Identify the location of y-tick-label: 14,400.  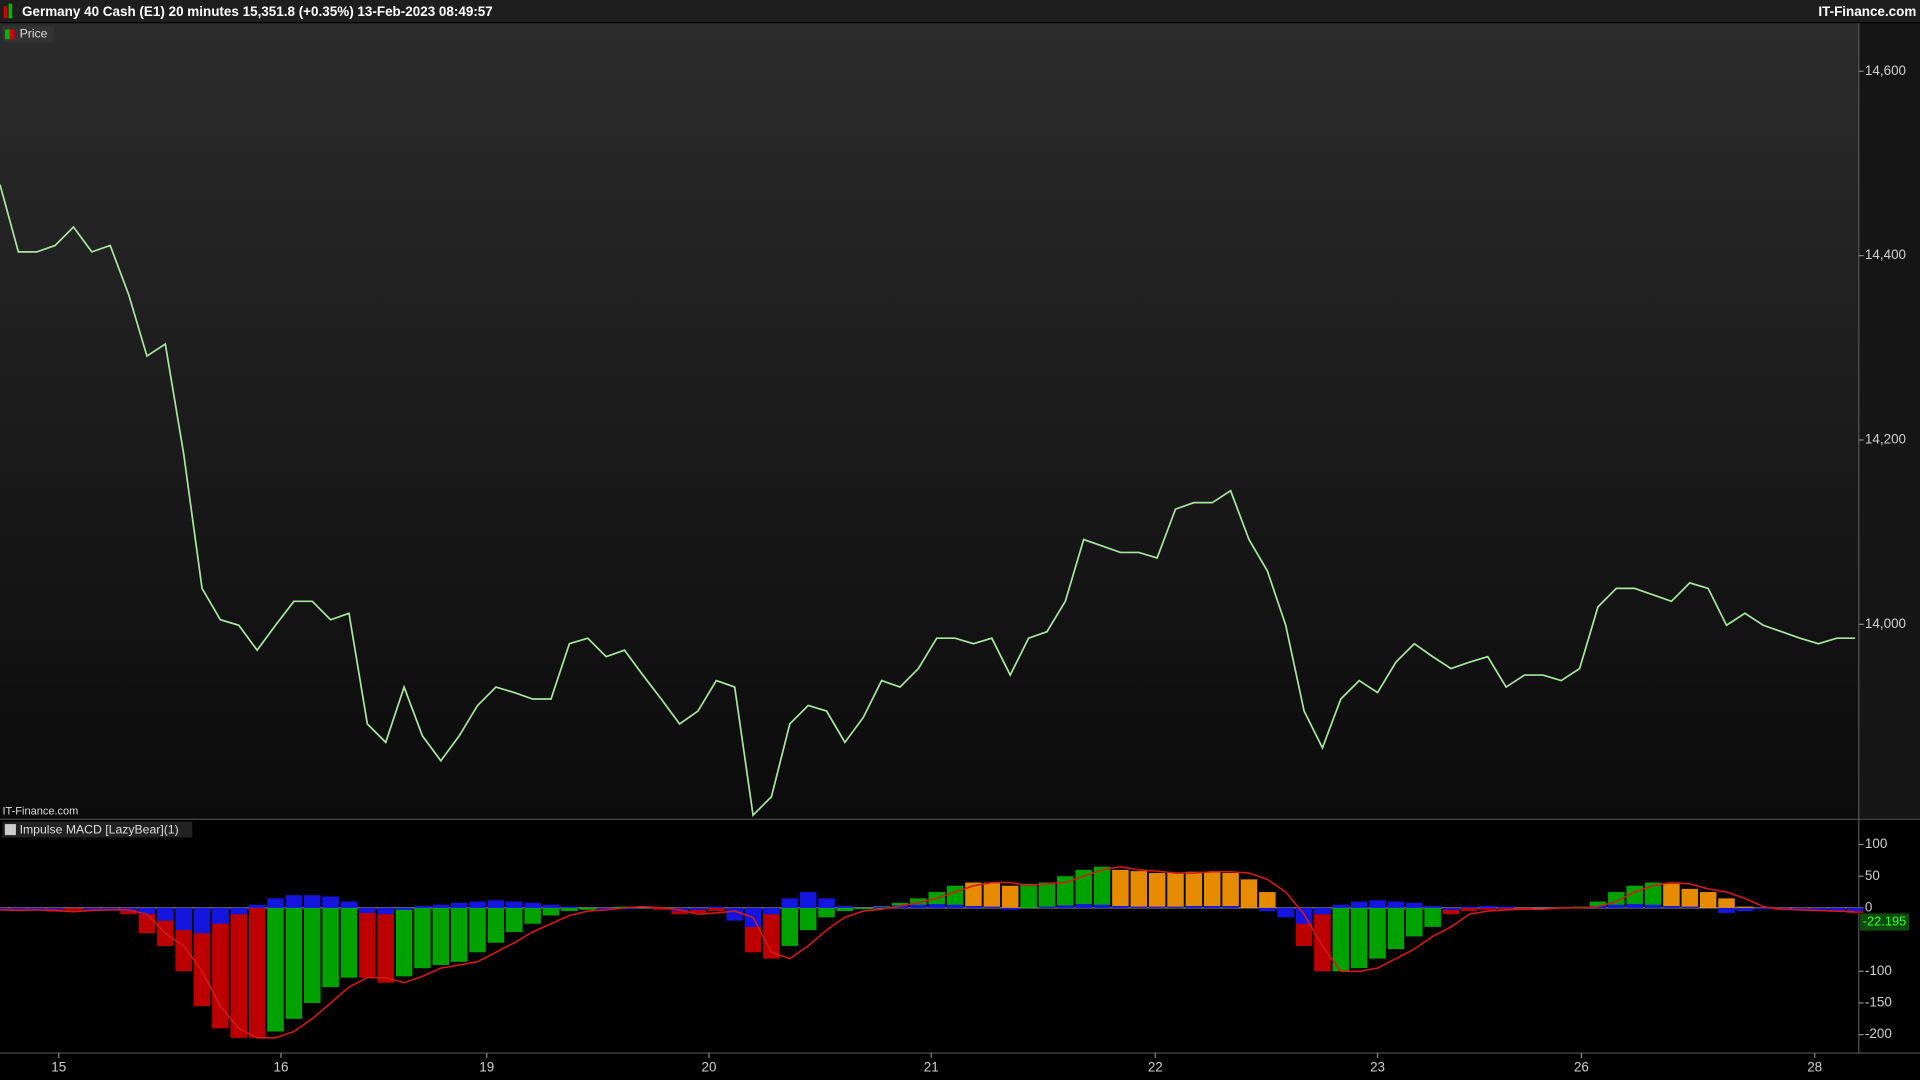
(1885, 254).